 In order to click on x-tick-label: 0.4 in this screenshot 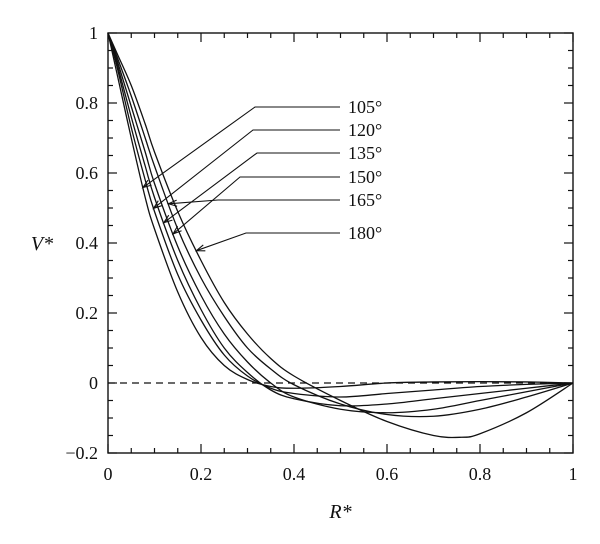, I will do `click(294, 474)`.